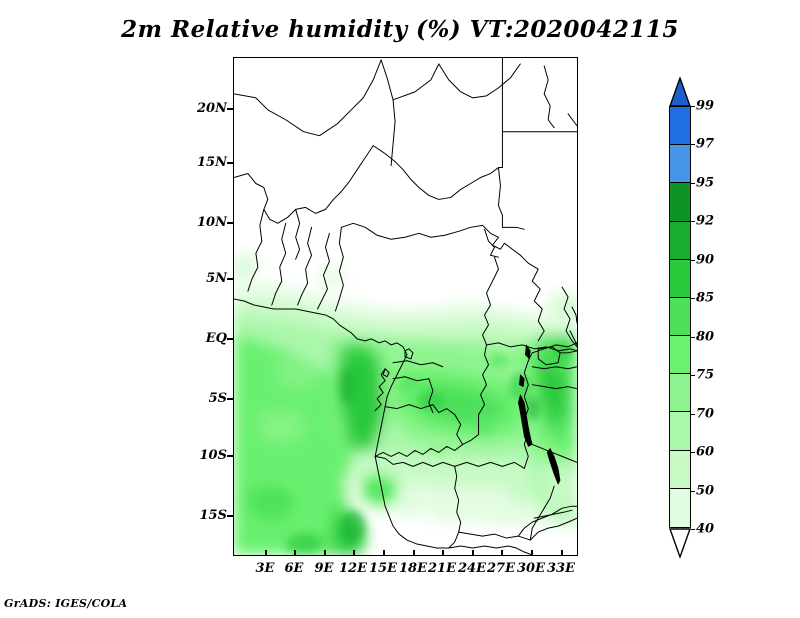 The height and width of the screenshot is (618, 800). What do you see at coordinates (442, 568) in the screenshot?
I see `x-tick-label: 21E` at bounding box center [442, 568].